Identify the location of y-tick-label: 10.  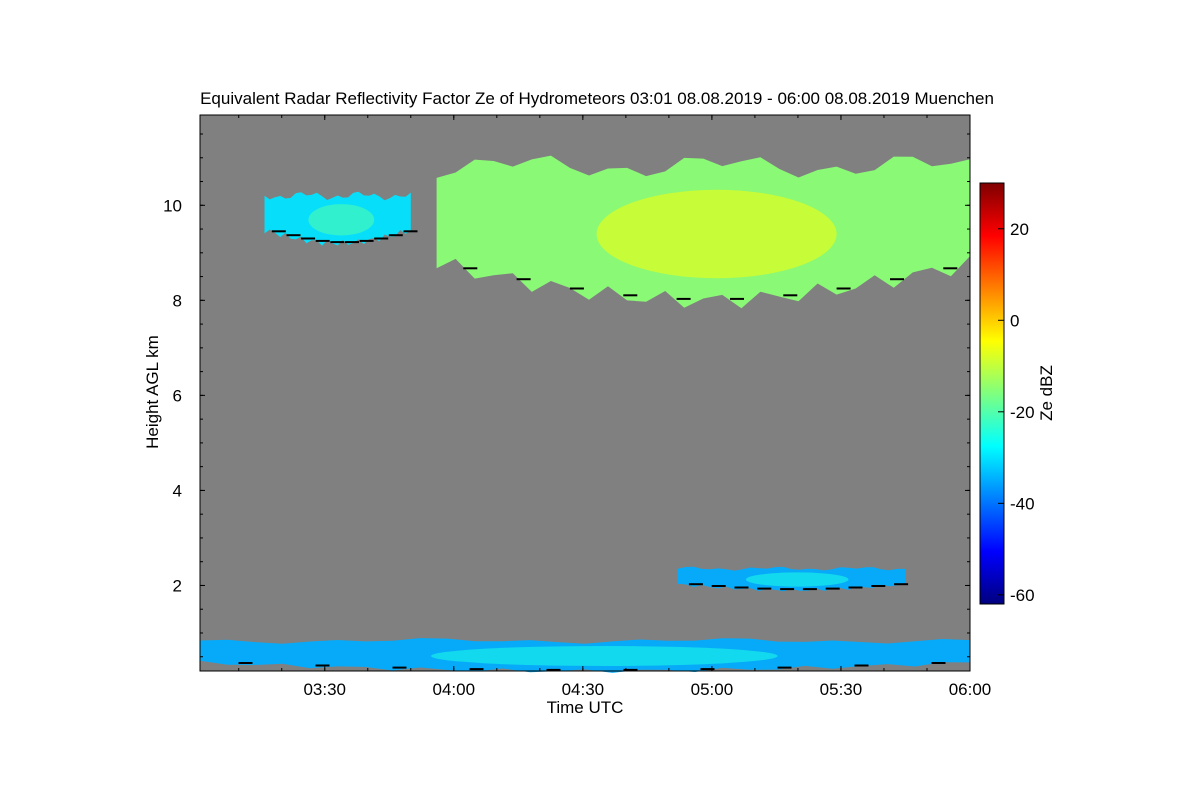
(172, 205).